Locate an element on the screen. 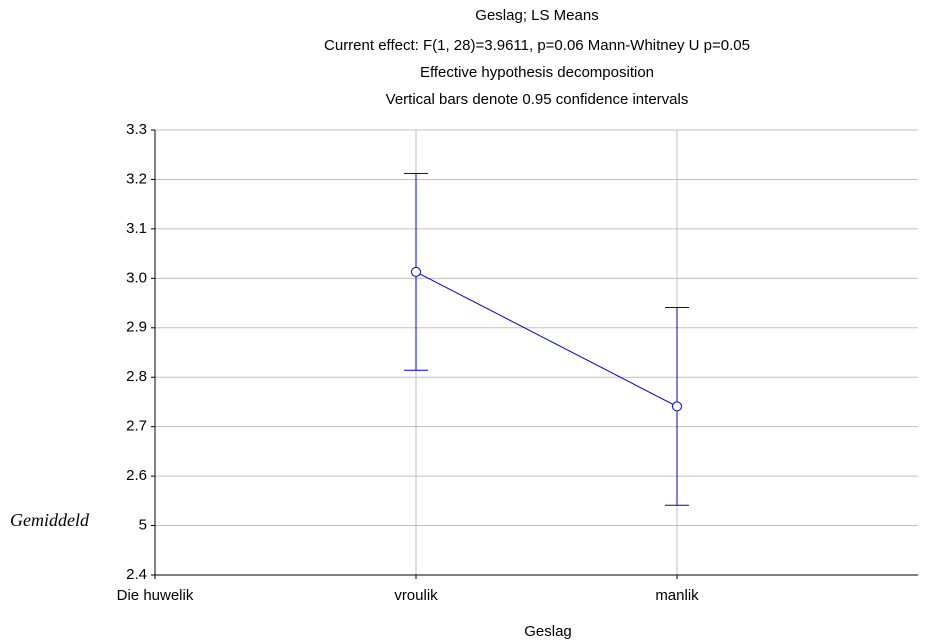 This screenshot has height=643, width=929. x-tick-label: vroulik is located at coordinates (416, 595).